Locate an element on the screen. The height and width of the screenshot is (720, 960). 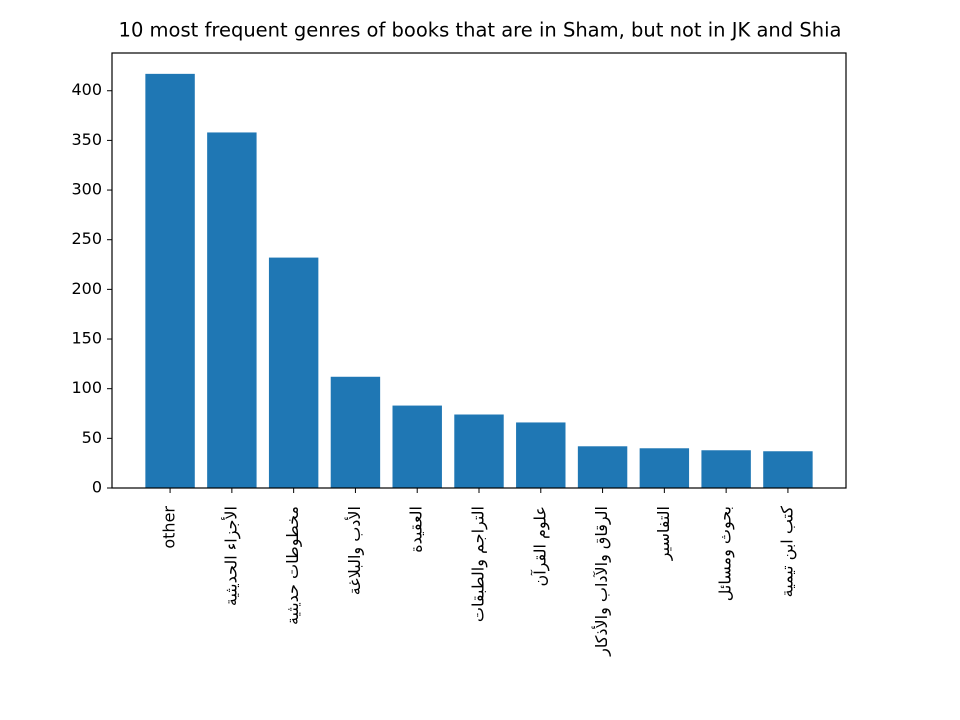
x-tick-label: other is located at coordinates (169, 527).